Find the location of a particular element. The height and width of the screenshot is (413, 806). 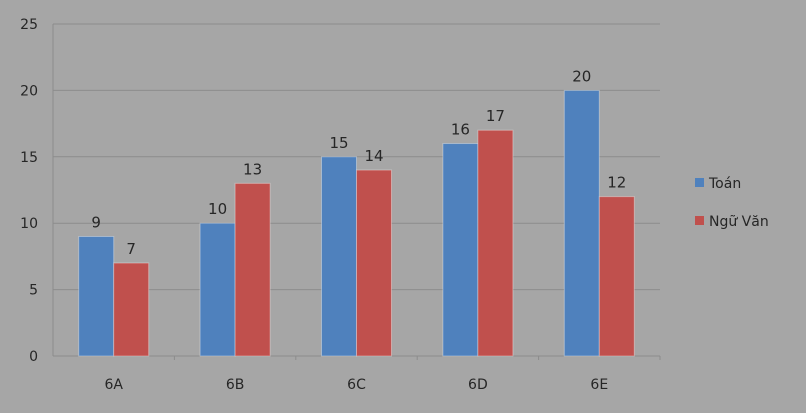

x-tick-label: 6E is located at coordinates (599, 385).